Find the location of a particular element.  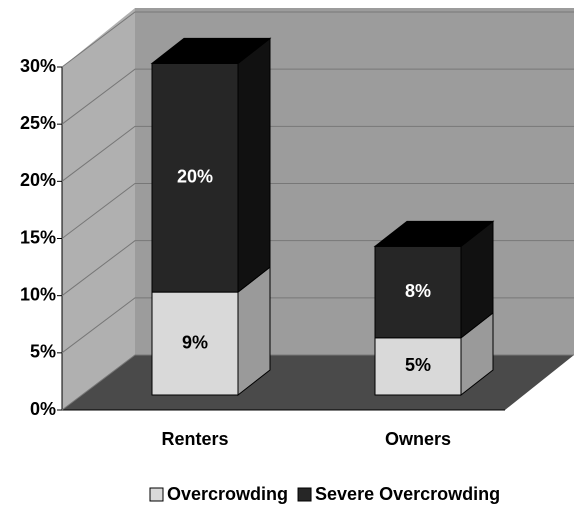

y-tick-label: 10% is located at coordinates (38, 294).